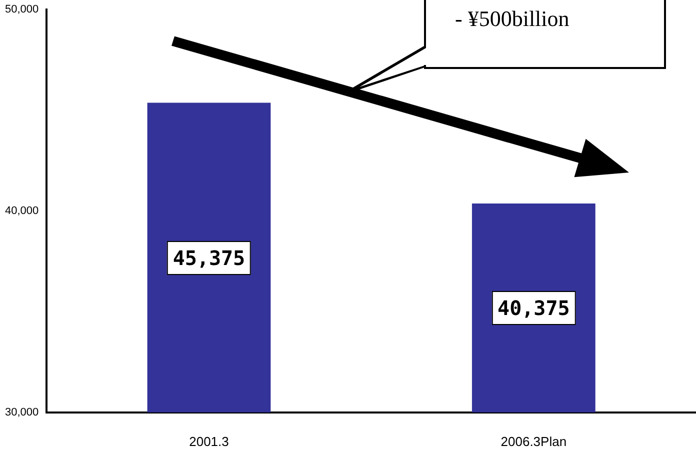 The image size is (696, 466). I want to click on y-tick-label: 50,000, so click(21, 10).